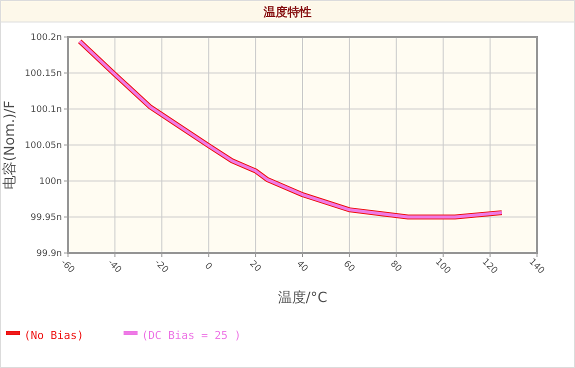  I want to click on y-tick-label: 100.1n, so click(46, 110).